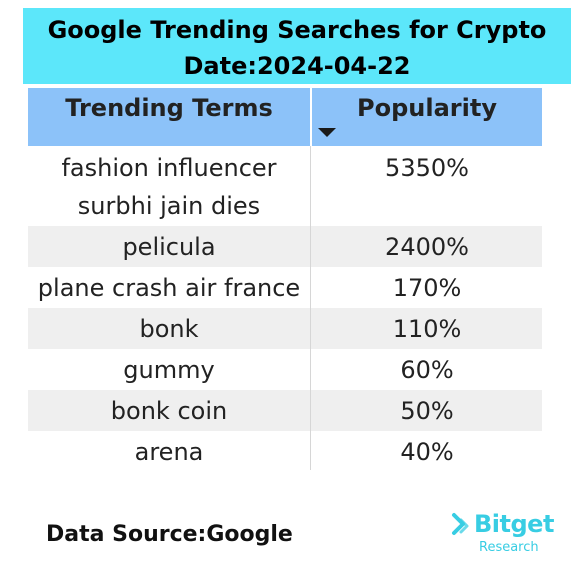 The height and width of the screenshot is (580, 571). What do you see at coordinates (169, 108) in the screenshot?
I see `column-header-trending-terms: Trending Terms` at bounding box center [169, 108].